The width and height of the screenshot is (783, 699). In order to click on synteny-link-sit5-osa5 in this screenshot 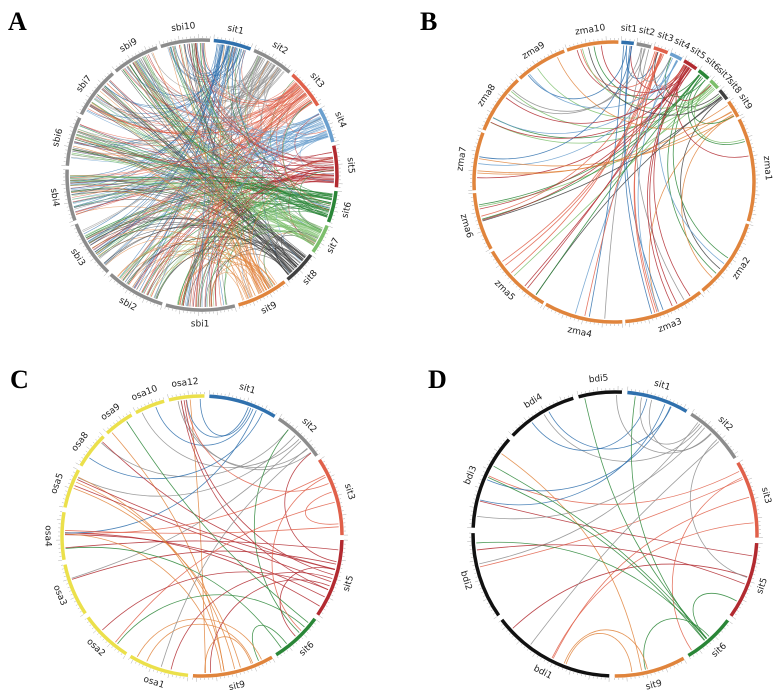, I will do `click(206, 524)`.